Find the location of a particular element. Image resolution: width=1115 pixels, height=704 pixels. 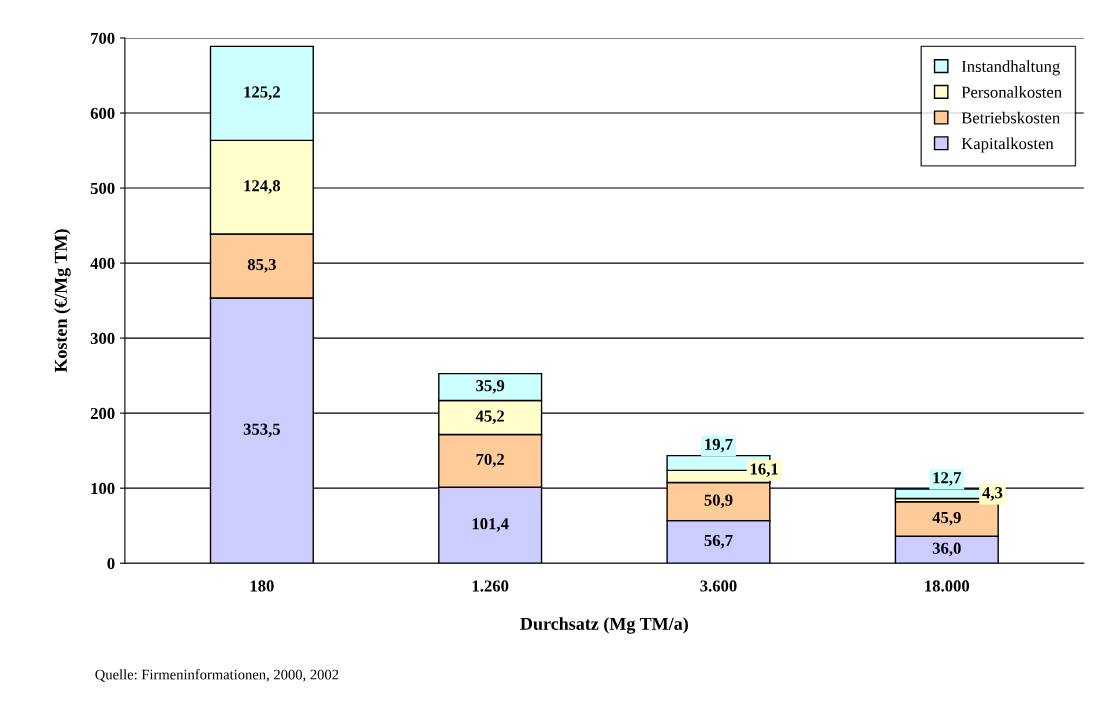

data-label: 35,9 is located at coordinates (490, 387).